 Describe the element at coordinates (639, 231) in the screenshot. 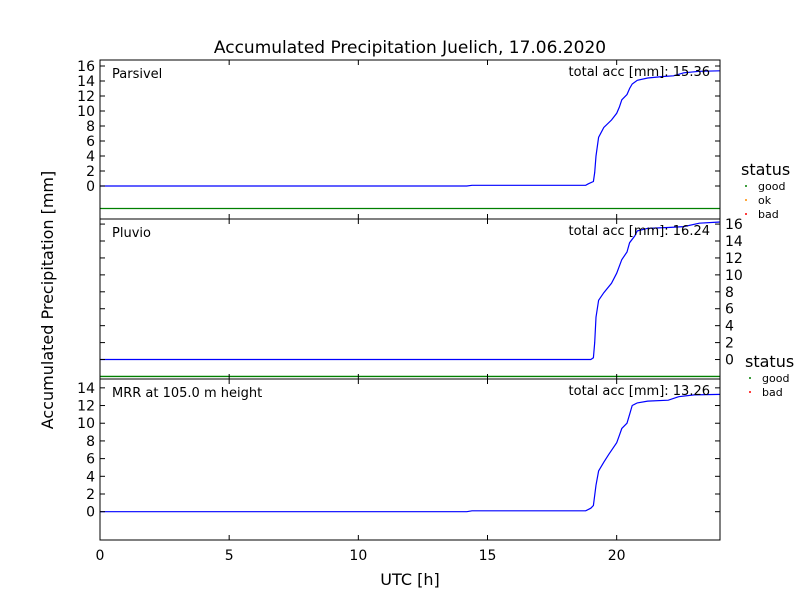

I see `total-acc-label: total acc [mm]: 16.24` at that location.